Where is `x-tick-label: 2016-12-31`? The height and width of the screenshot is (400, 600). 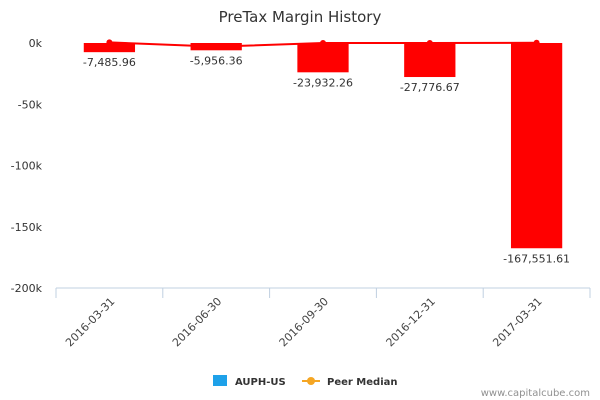
x-tick-label: 2016-12-31 is located at coordinates (411, 322).